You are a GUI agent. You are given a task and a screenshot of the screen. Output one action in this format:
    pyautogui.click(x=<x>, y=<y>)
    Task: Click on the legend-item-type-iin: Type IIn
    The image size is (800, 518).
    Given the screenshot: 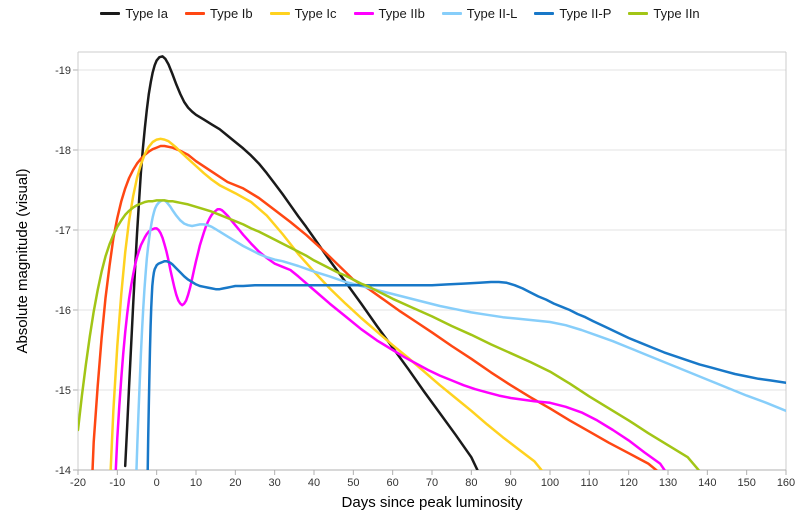 What is the action you would take?
    pyautogui.click(x=664, y=13)
    